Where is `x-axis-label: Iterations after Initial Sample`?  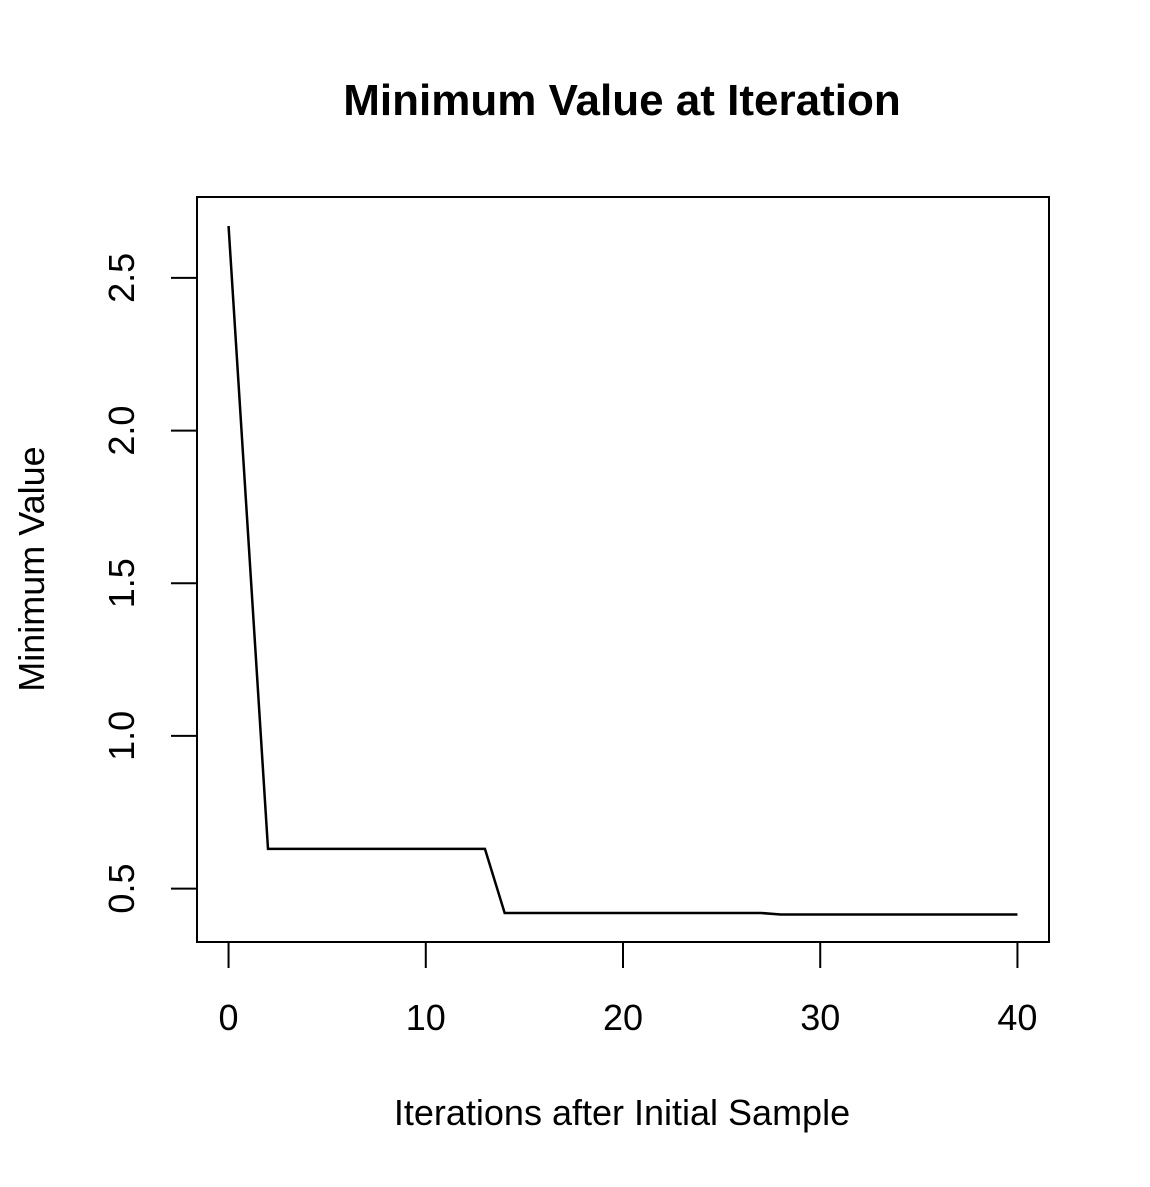 x-axis-label: Iterations after Initial Sample is located at coordinates (622, 1112).